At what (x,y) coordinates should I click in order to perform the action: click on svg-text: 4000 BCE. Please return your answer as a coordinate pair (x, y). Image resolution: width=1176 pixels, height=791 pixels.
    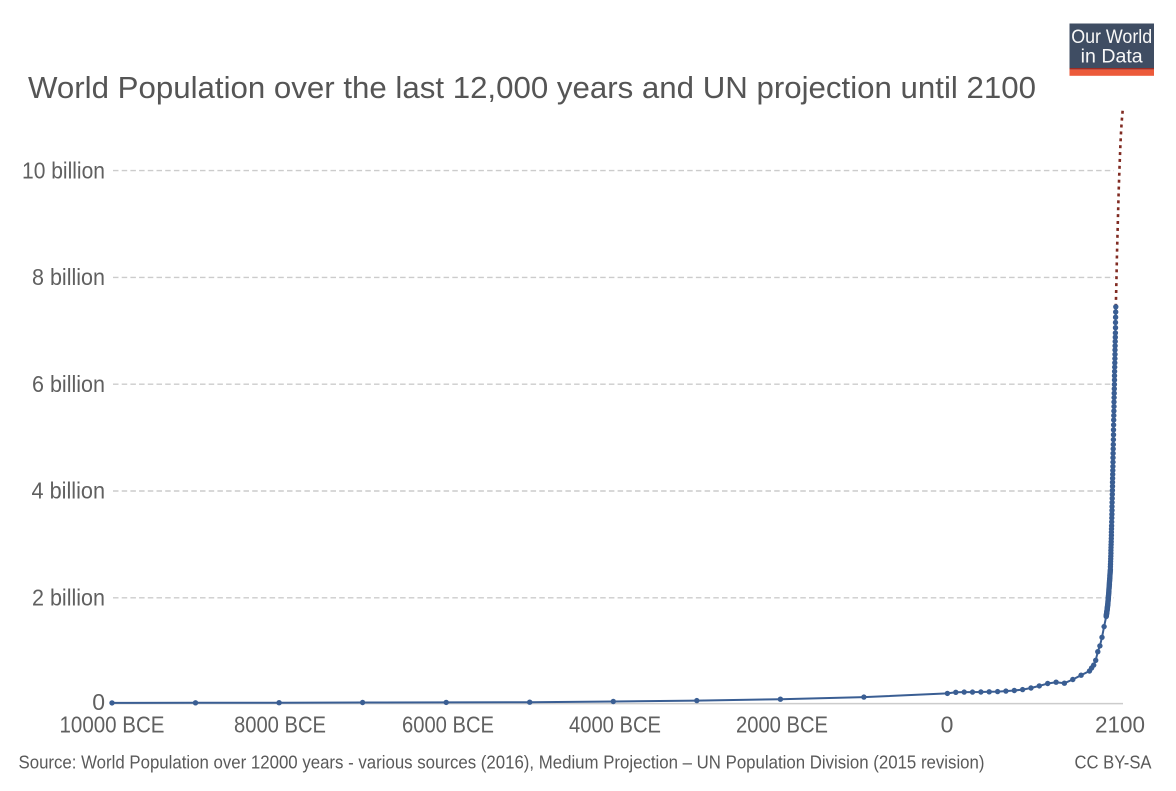
    Looking at the image, I should click on (615, 725).